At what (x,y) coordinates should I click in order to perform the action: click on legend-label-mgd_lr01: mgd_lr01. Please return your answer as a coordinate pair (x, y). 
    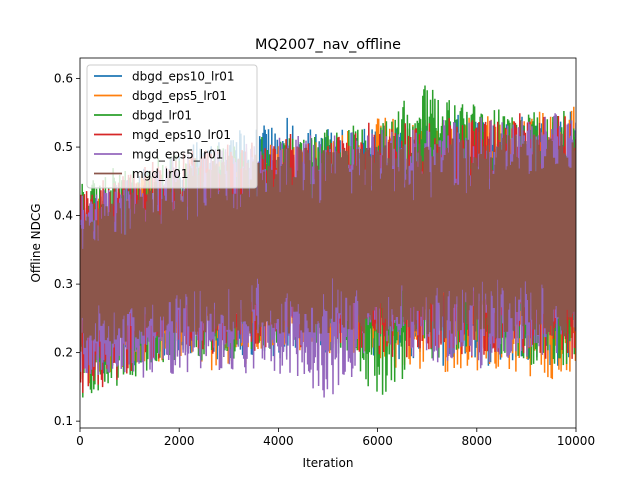
    Looking at the image, I should click on (160, 174).